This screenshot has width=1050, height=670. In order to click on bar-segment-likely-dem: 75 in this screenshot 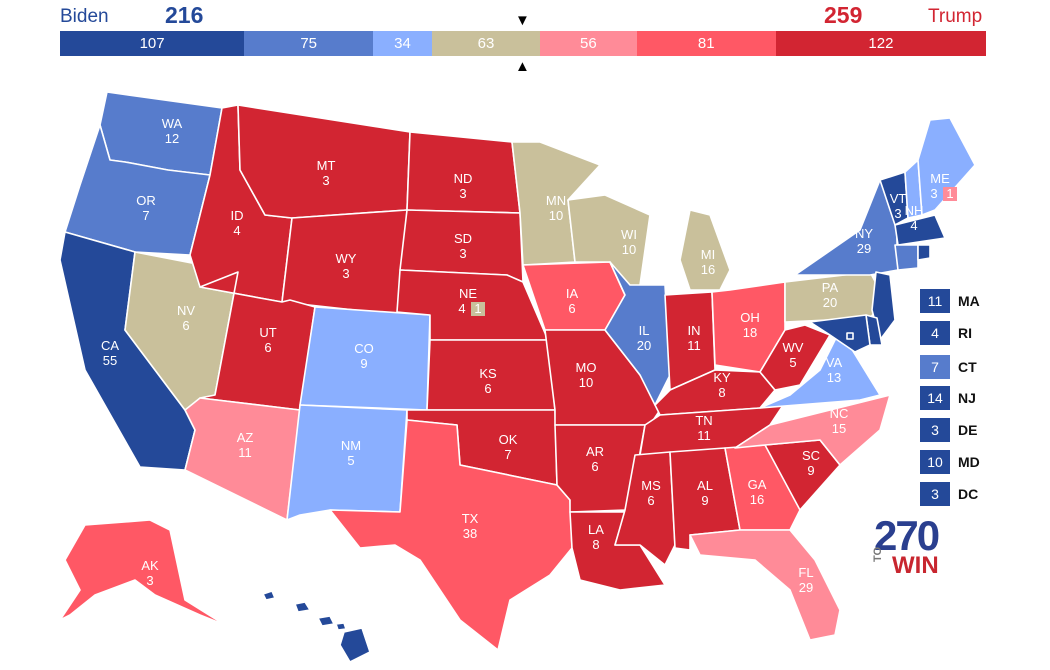, I will do `click(309, 43)`.